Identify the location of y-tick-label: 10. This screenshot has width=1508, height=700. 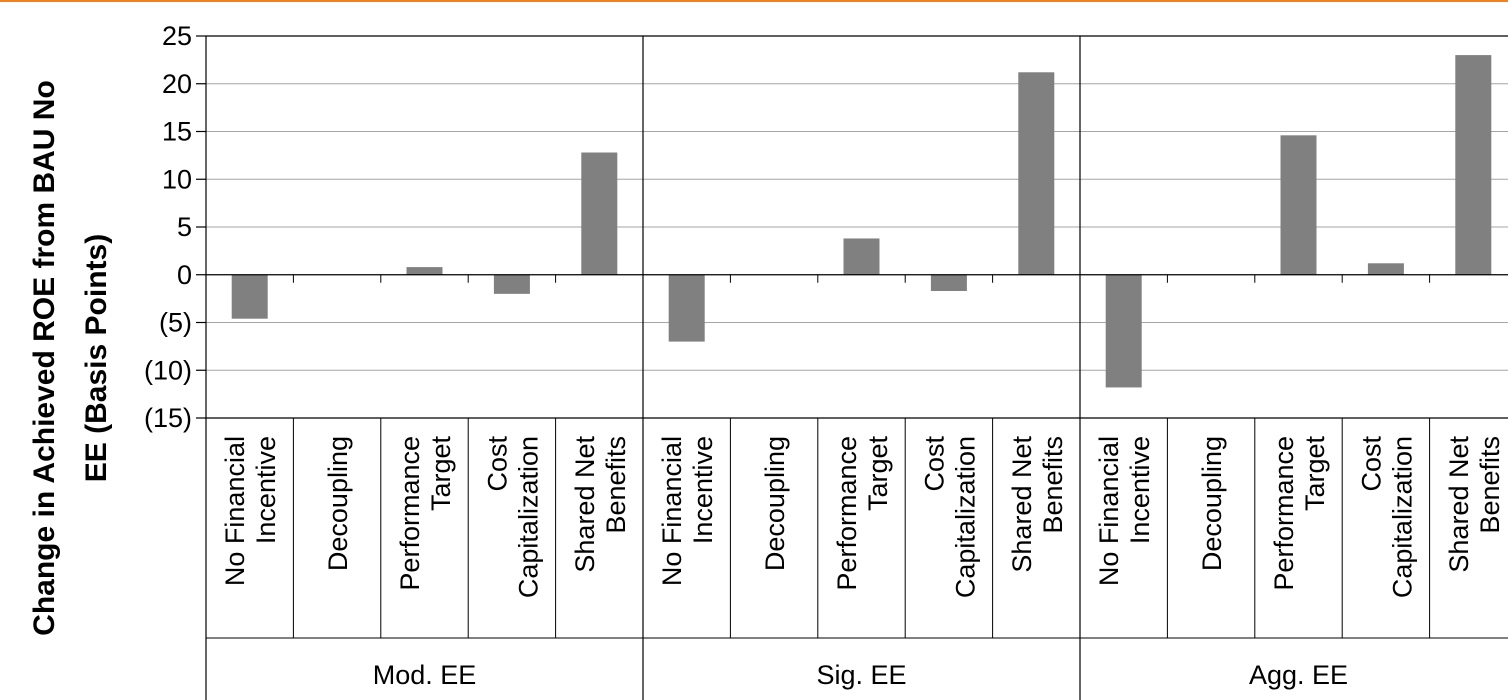
(177, 179).